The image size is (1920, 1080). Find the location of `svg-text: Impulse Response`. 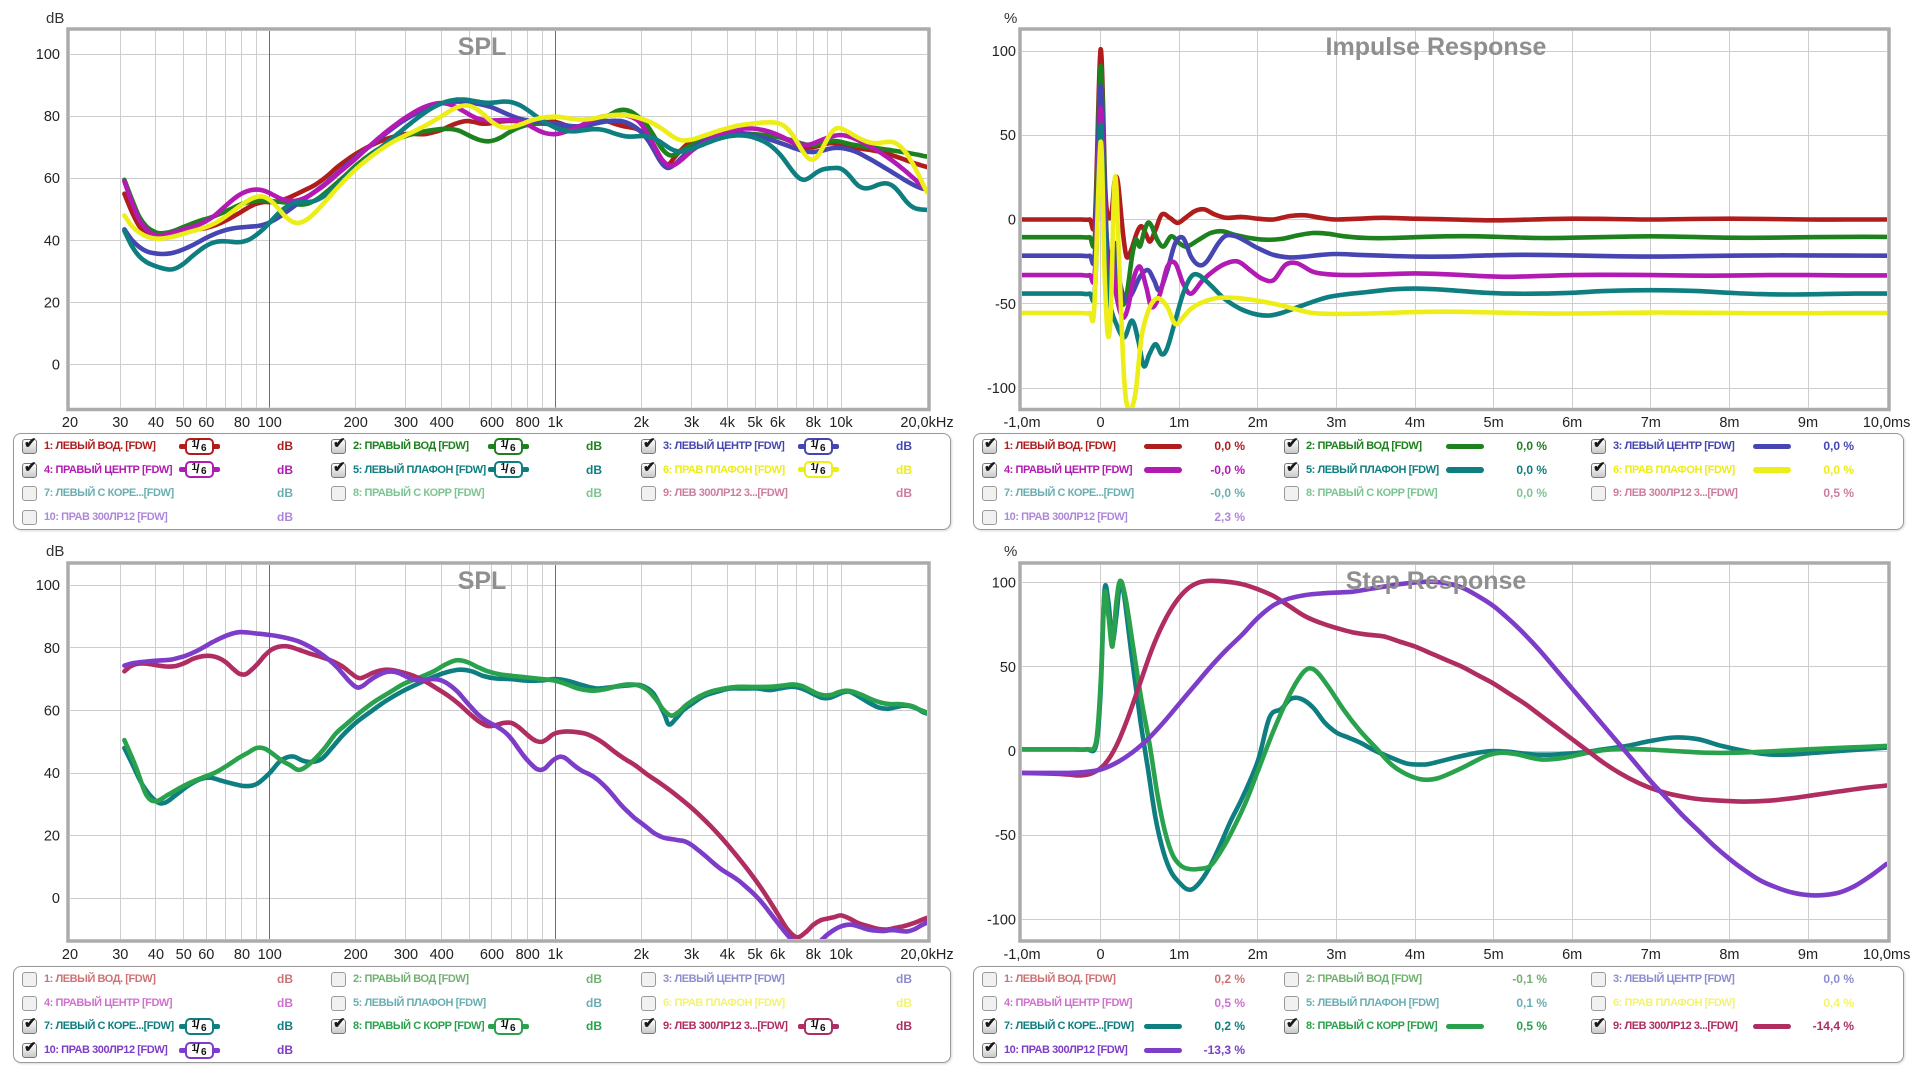

svg-text: Impulse Response is located at coordinates (1436, 47).